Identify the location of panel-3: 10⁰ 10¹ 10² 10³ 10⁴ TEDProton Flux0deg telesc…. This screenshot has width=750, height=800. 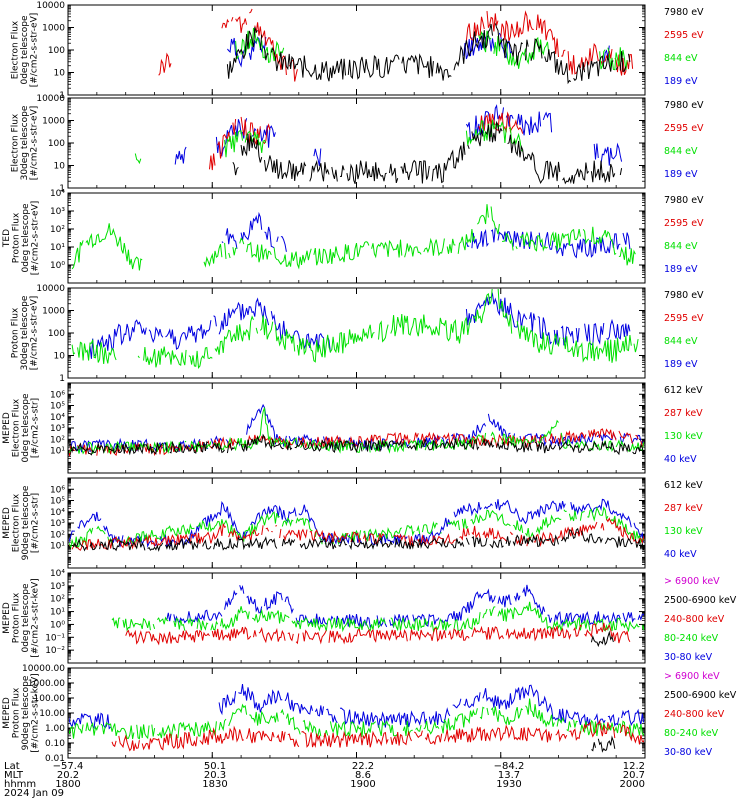
(353, 236).